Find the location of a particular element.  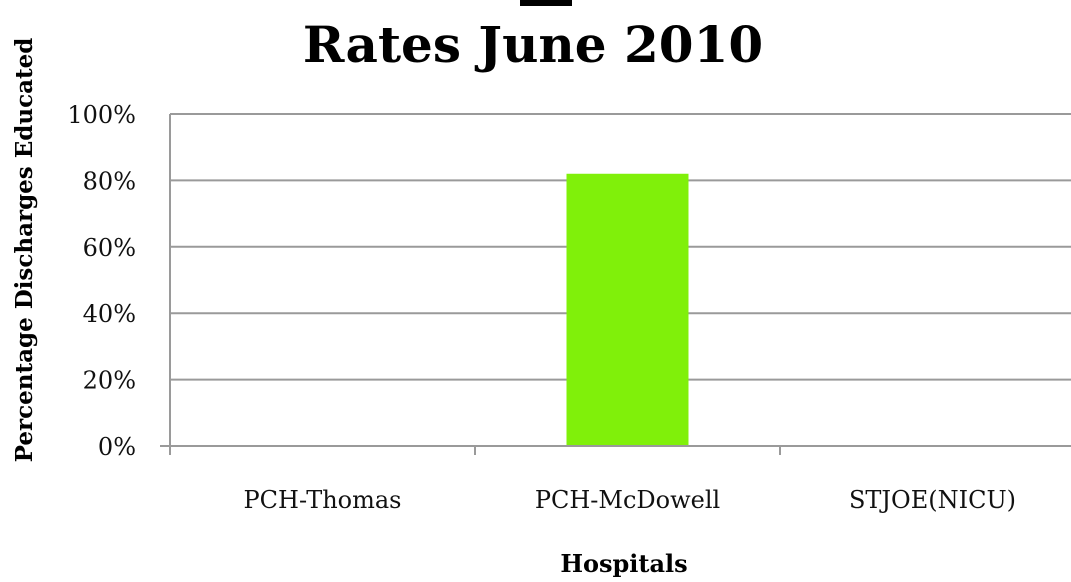

x-tick-labels: PCH-Thomas PCH-McDowell STJOE(NICU) is located at coordinates (630, 500).